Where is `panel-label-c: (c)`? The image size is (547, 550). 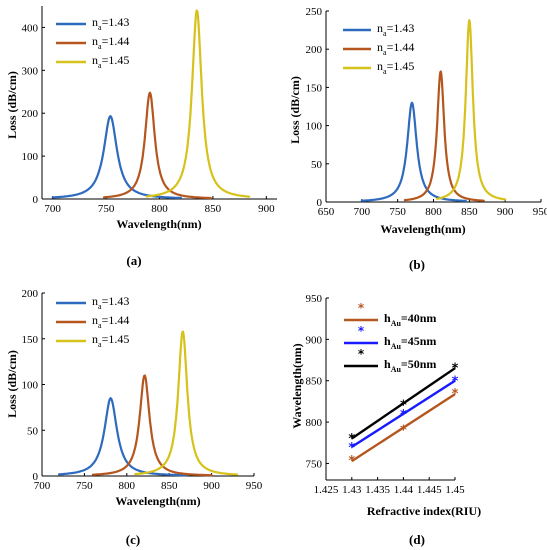 panel-label-c: (c) is located at coordinates (133, 539).